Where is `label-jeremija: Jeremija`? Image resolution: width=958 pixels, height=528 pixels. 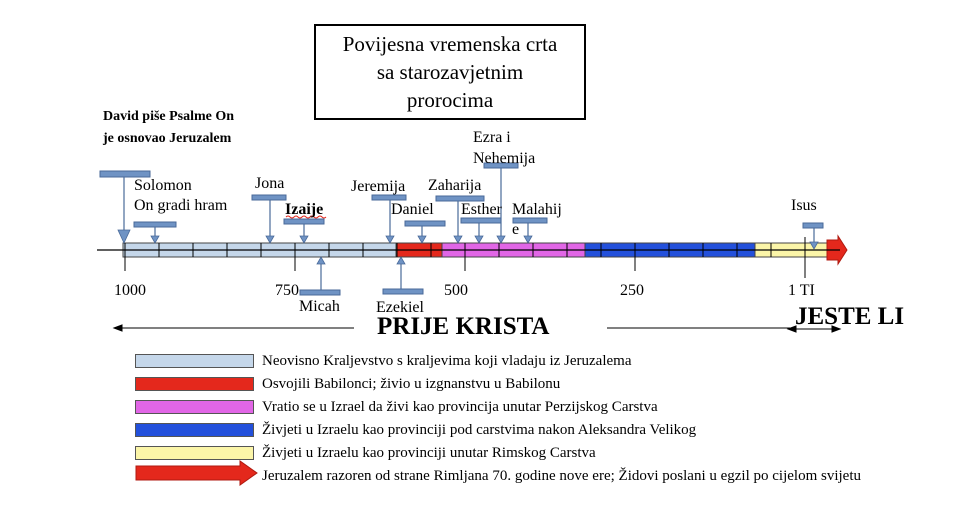
label-jeremija: Jeremija is located at coordinates (378, 186).